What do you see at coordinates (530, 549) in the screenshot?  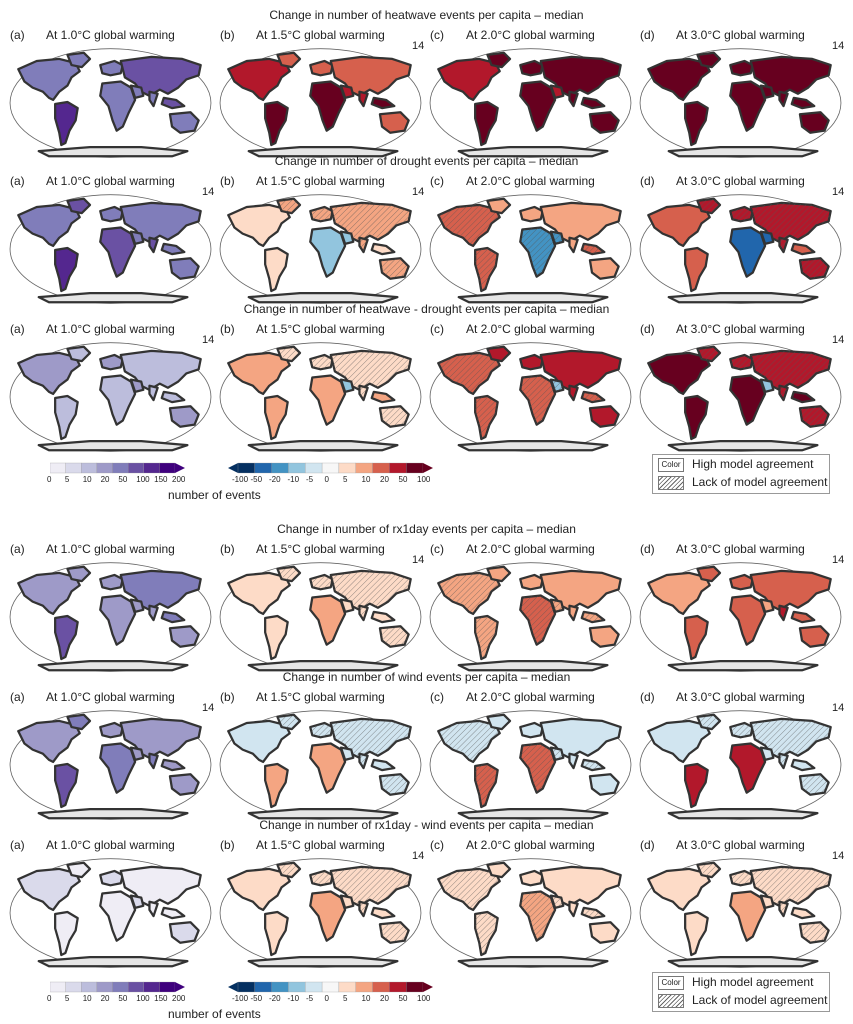 I see `panel-title: At 2.0°C global warming` at bounding box center [530, 549].